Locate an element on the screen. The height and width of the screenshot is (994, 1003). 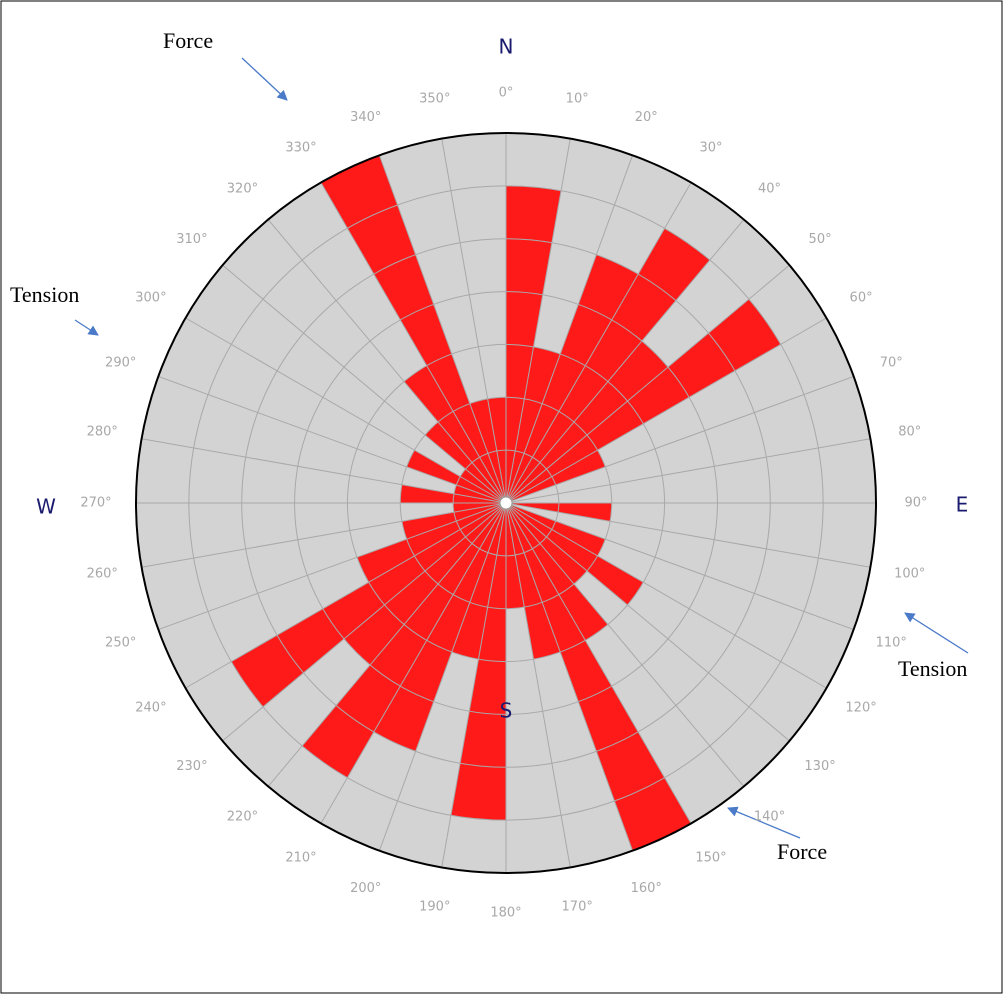
angle-label: 50° is located at coordinates (820, 239).